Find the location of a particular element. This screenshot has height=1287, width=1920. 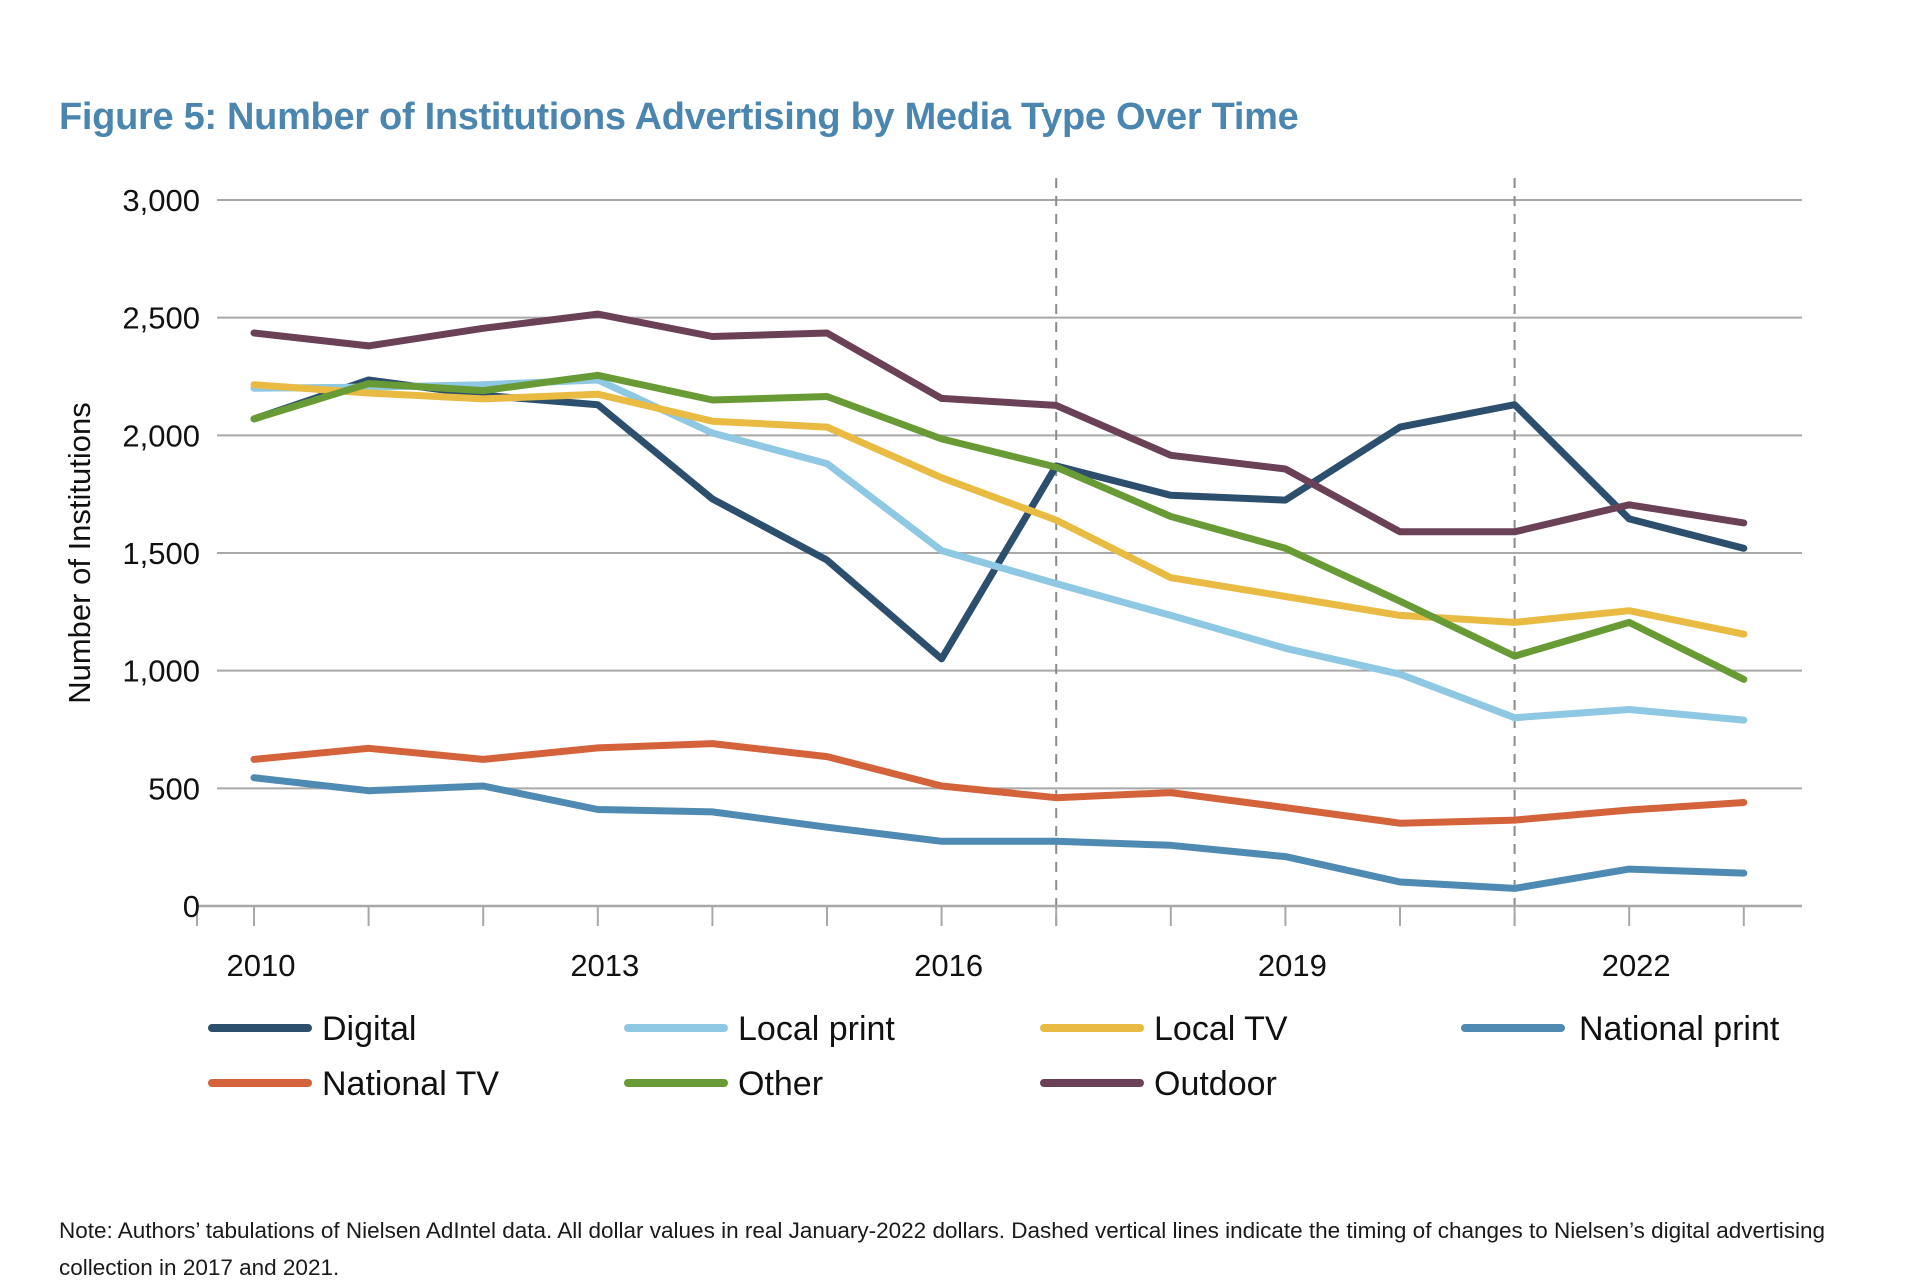

legend-label: Local TV is located at coordinates (1221, 1029).